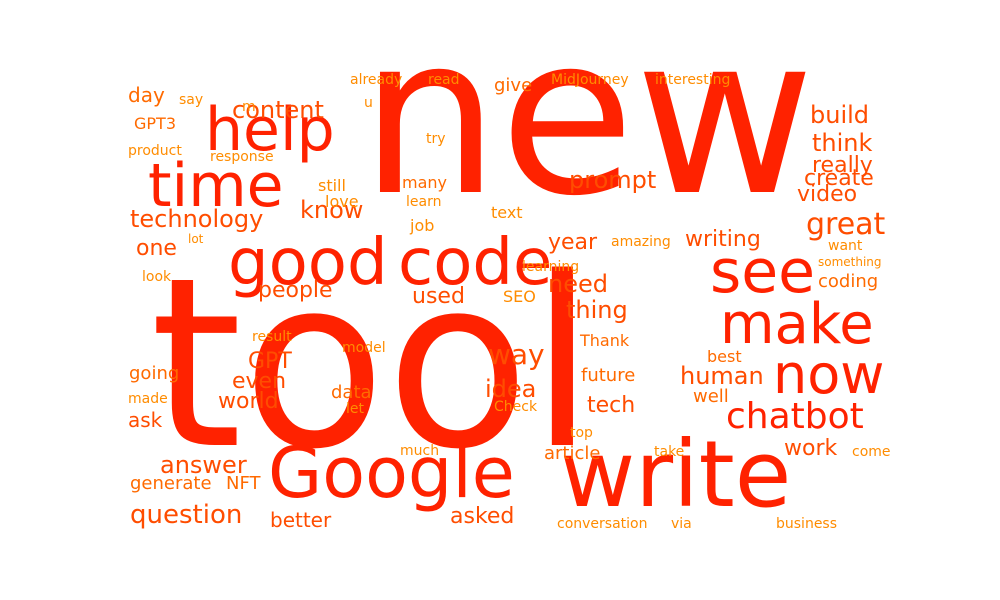  I want to click on word-job: job, so click(421, 225).